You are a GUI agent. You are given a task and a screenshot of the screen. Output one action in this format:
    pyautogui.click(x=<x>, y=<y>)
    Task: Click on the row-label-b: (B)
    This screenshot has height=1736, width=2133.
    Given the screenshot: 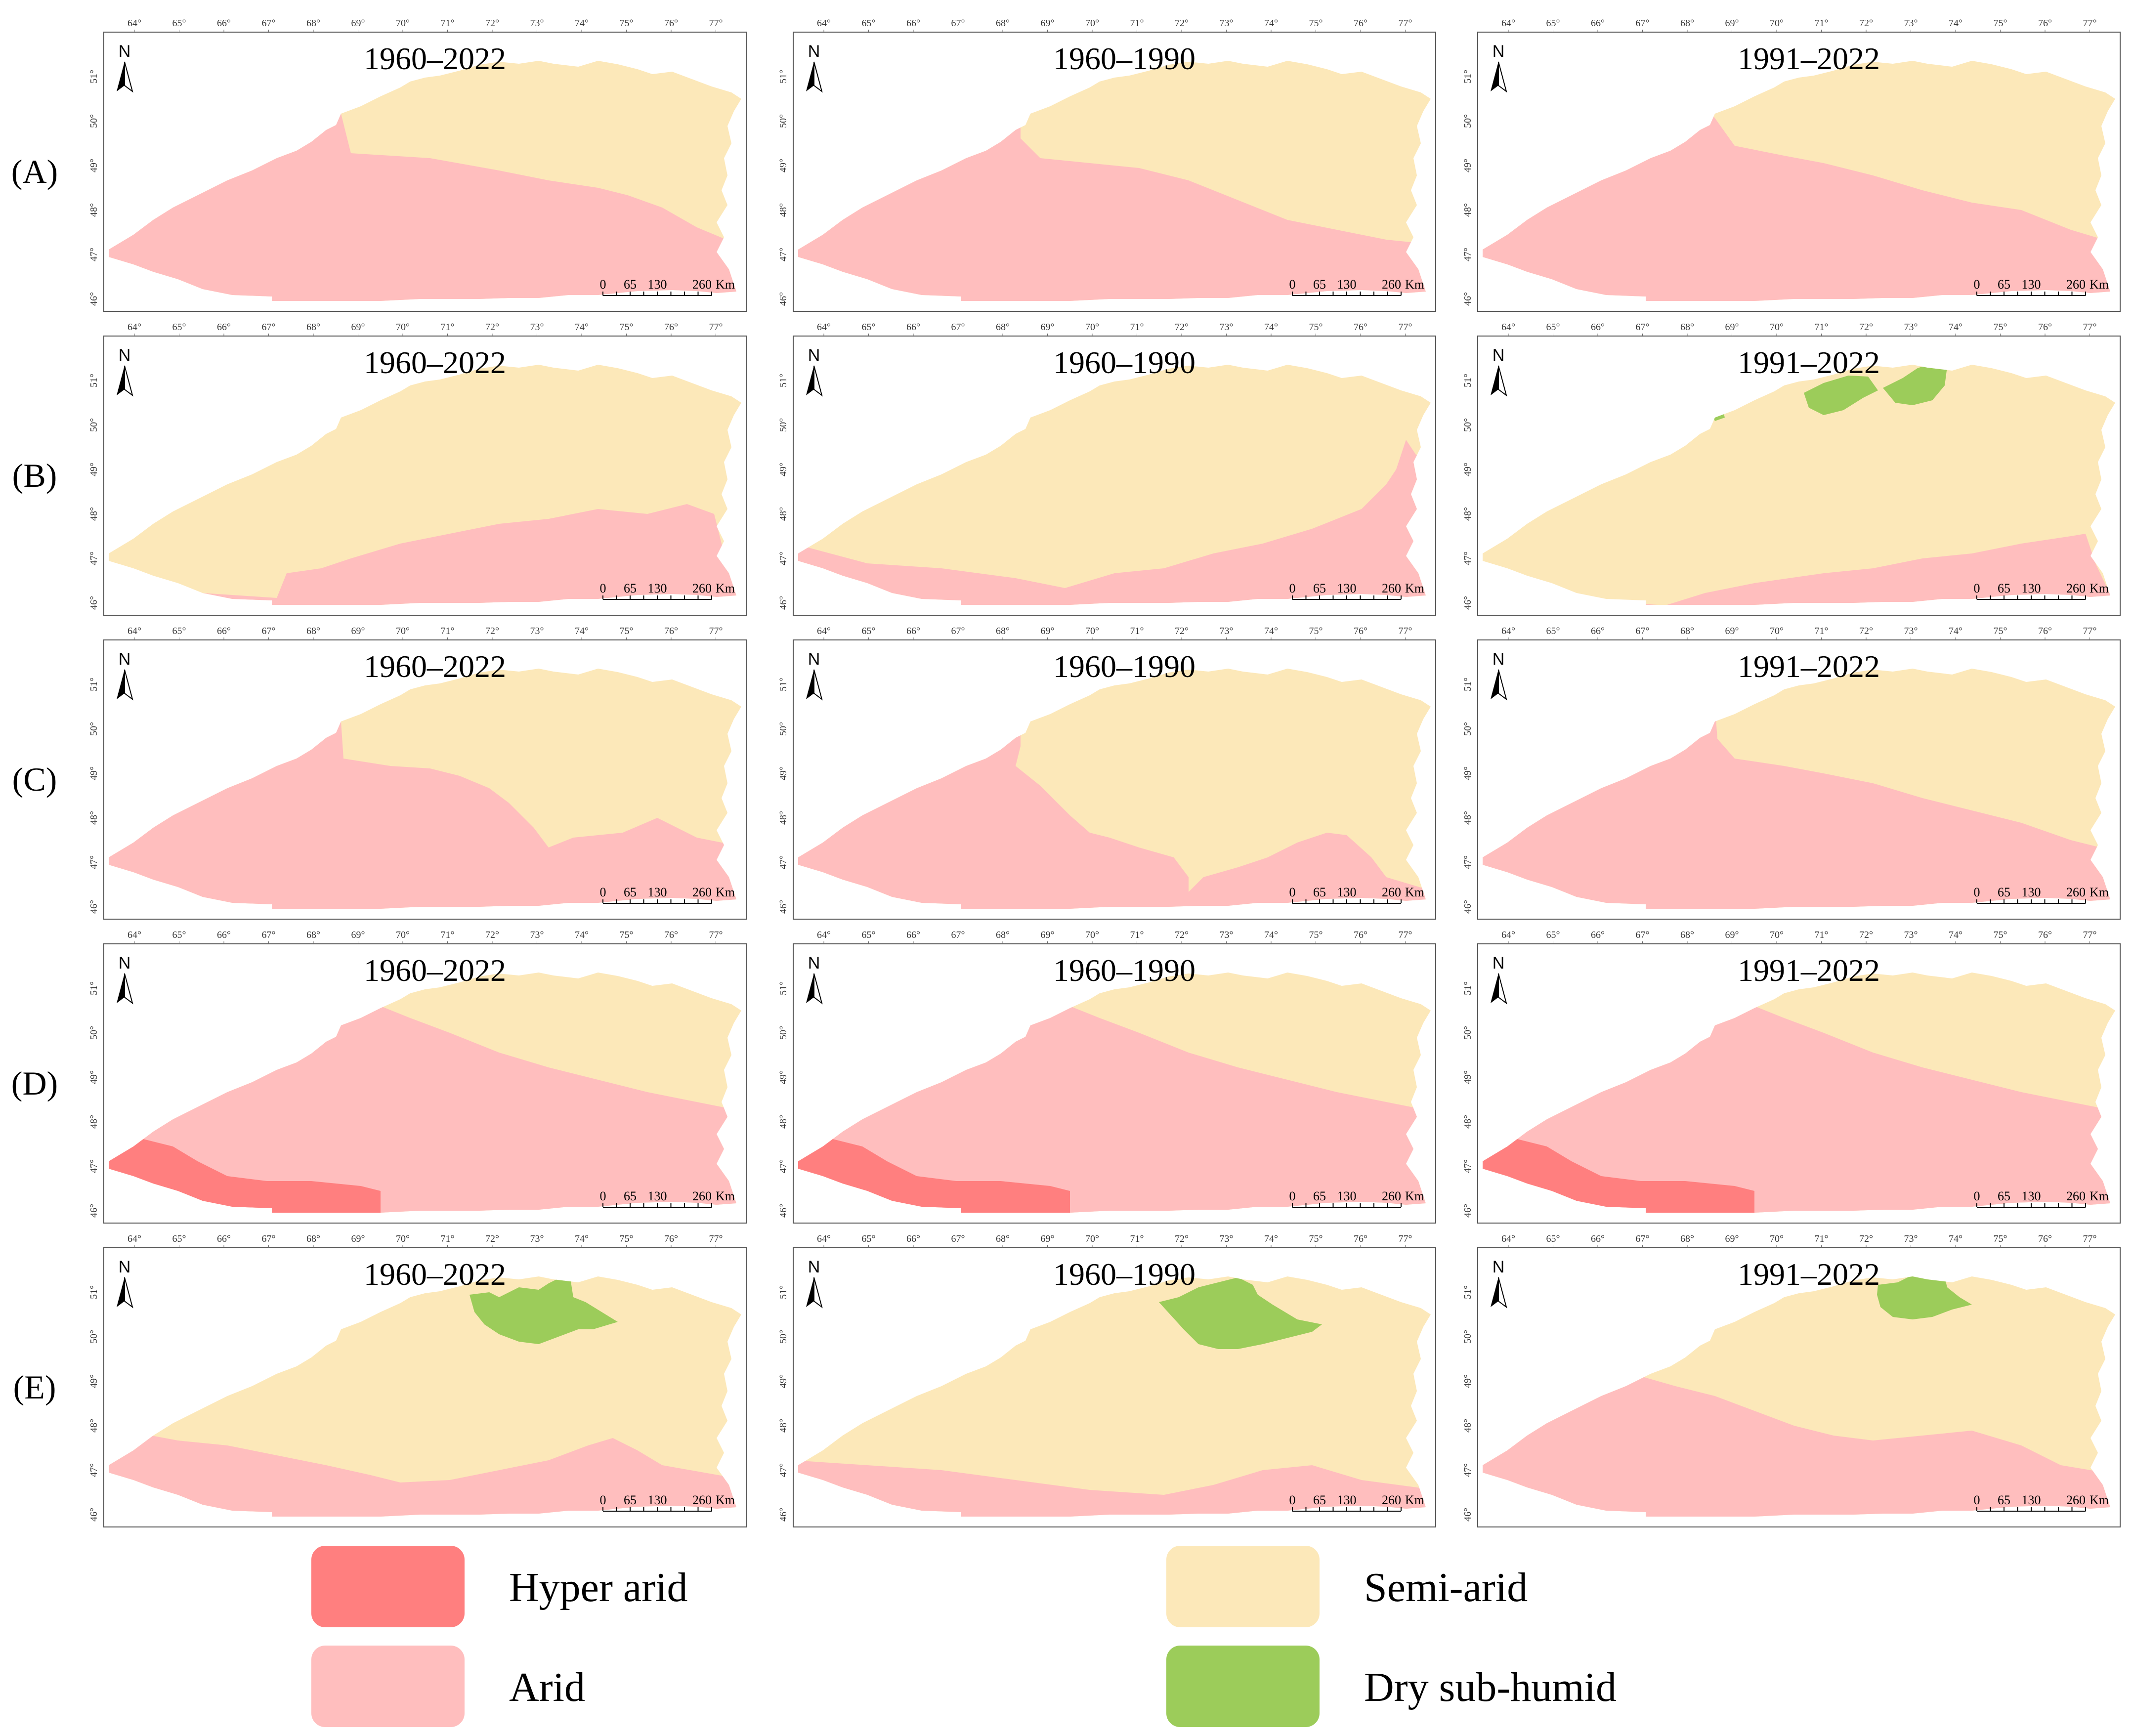 What is the action you would take?
    pyautogui.click(x=34, y=475)
    